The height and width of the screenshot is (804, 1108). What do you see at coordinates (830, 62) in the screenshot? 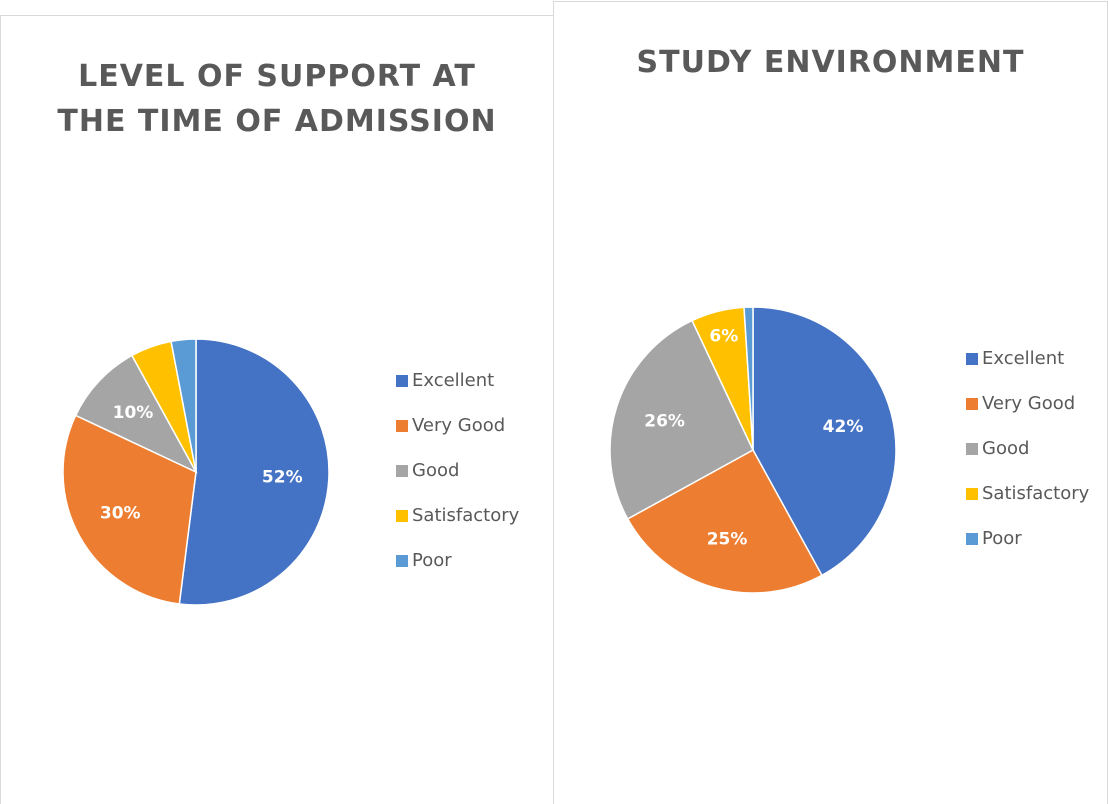
I see `chart-title: STUDY ENVIRONMENT` at bounding box center [830, 62].